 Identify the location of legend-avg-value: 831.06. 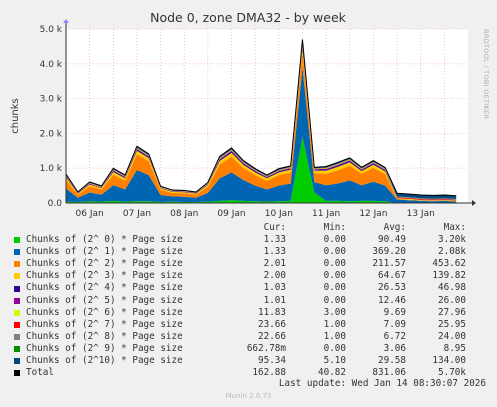
(389, 373).